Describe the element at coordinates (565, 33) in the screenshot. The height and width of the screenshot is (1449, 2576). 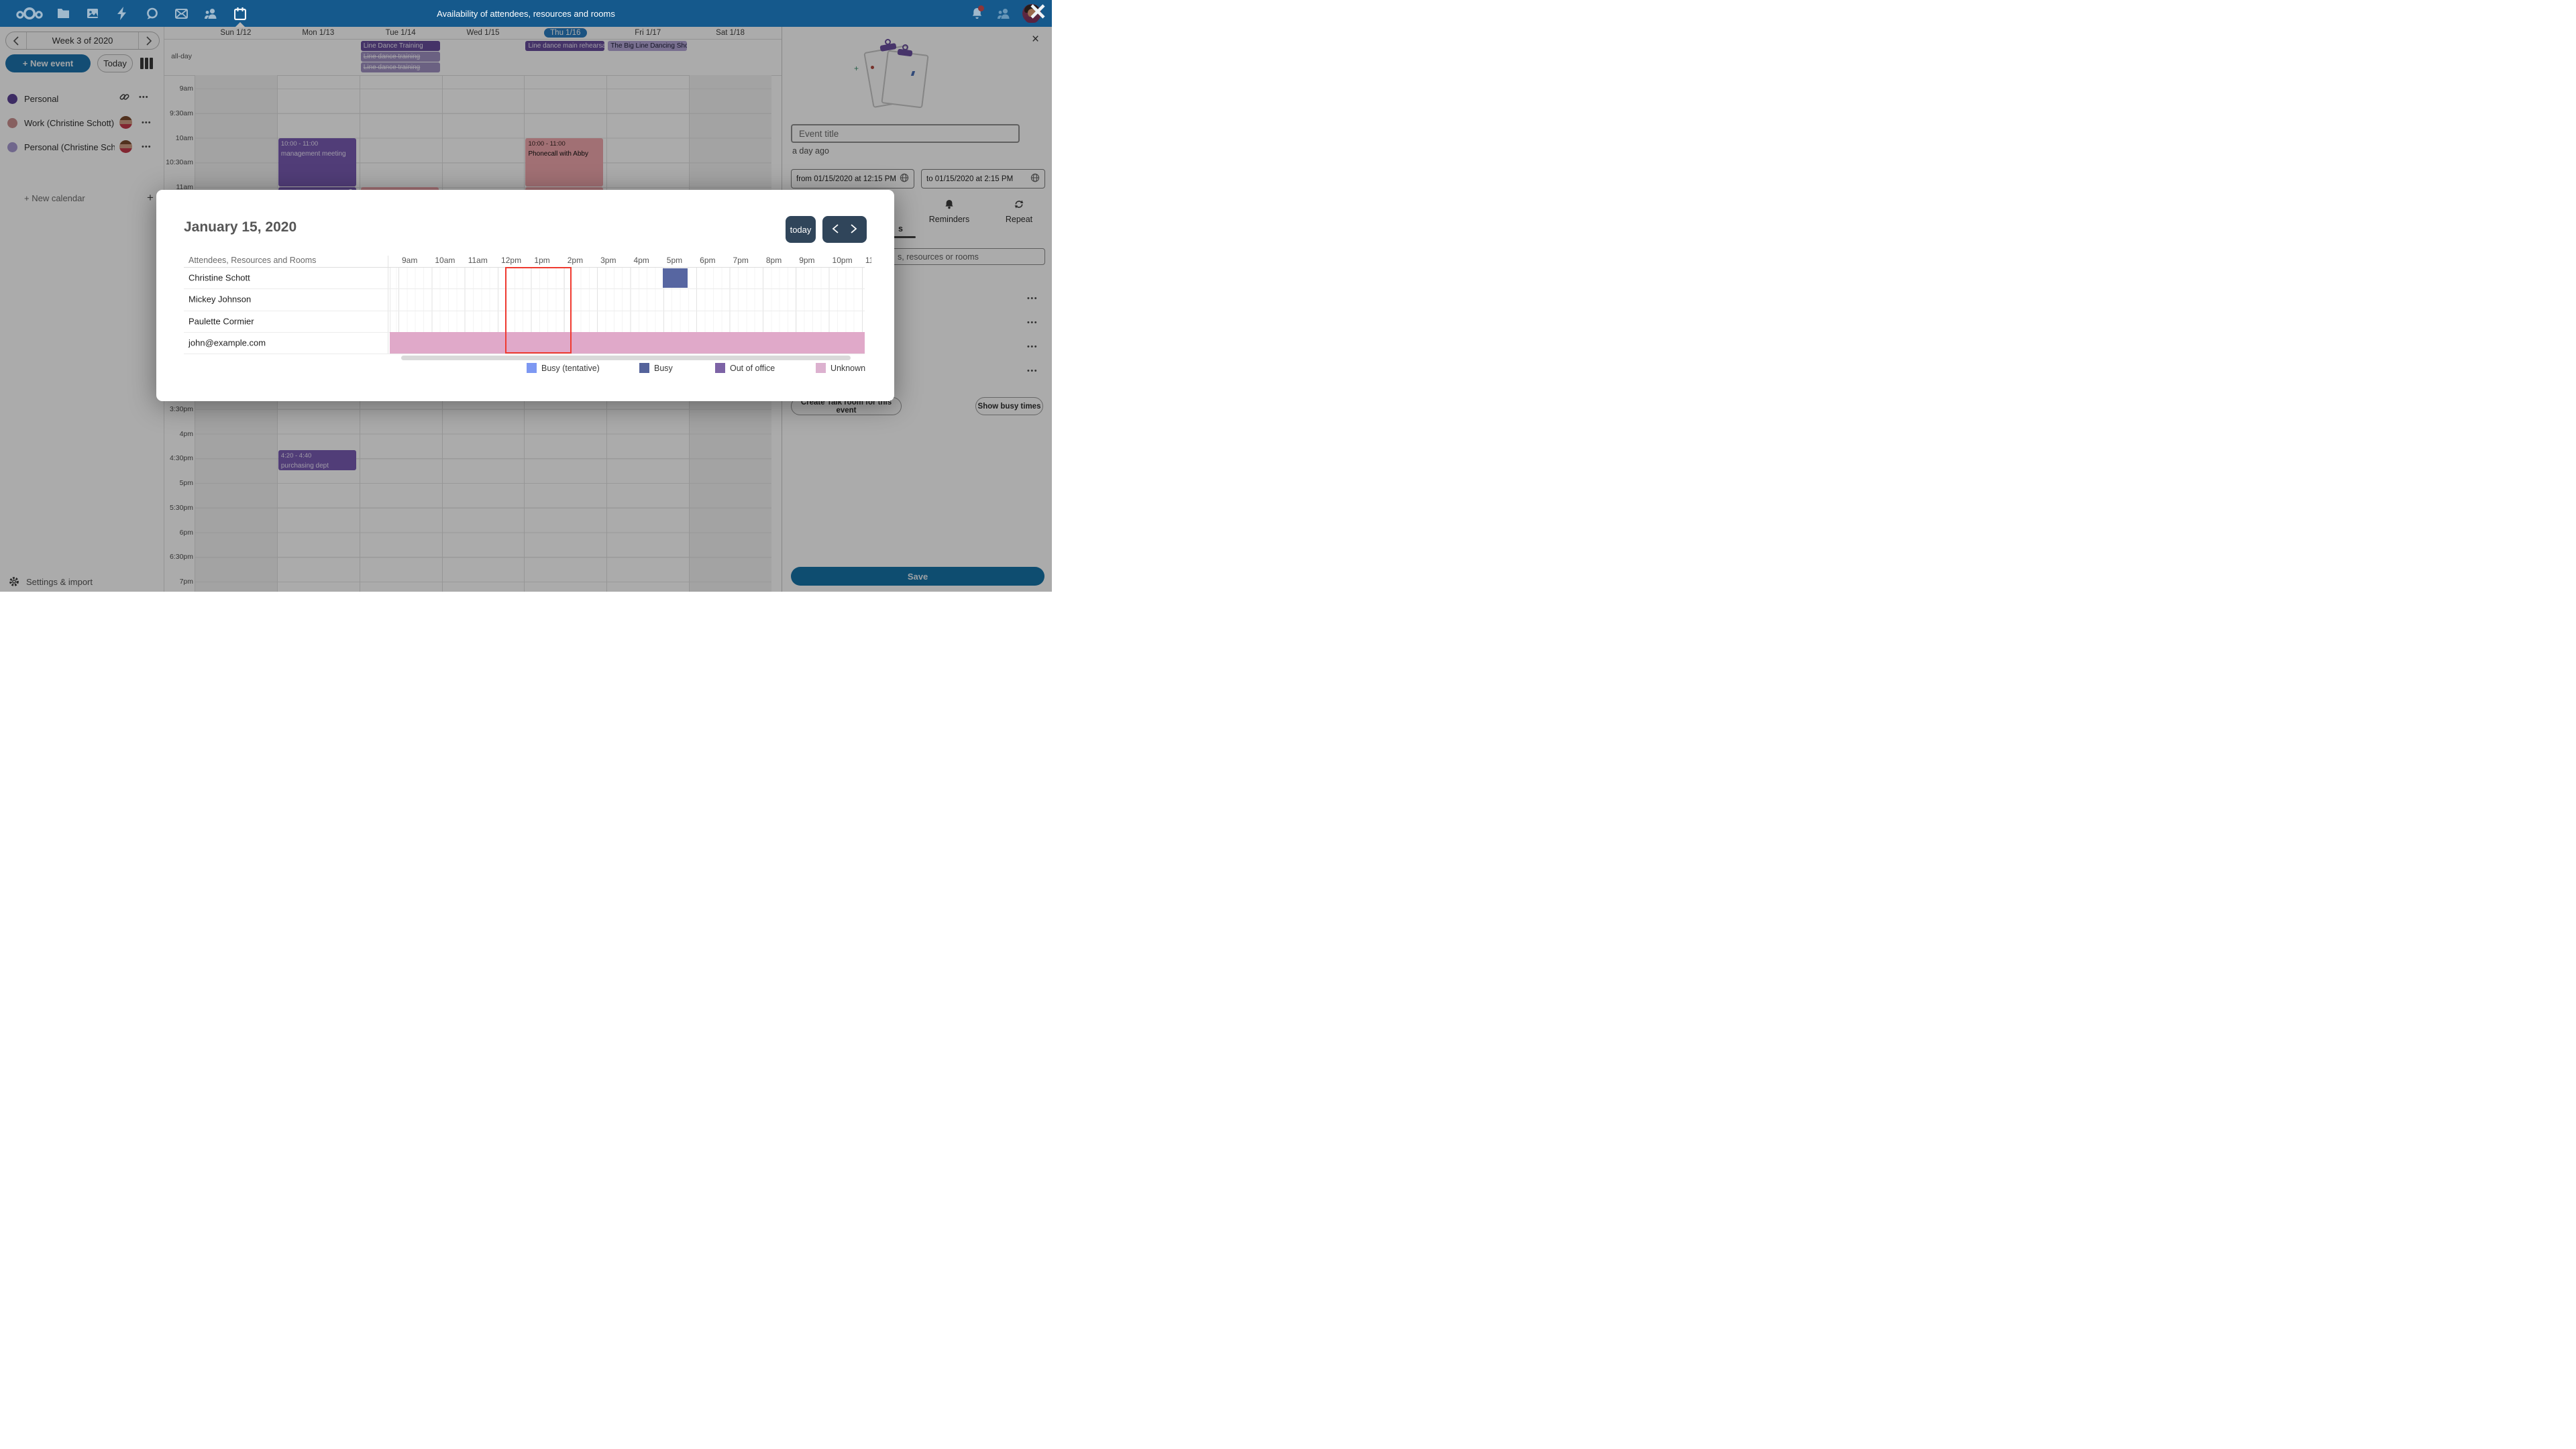
I see `day-header: Thu 1/16` at that location.